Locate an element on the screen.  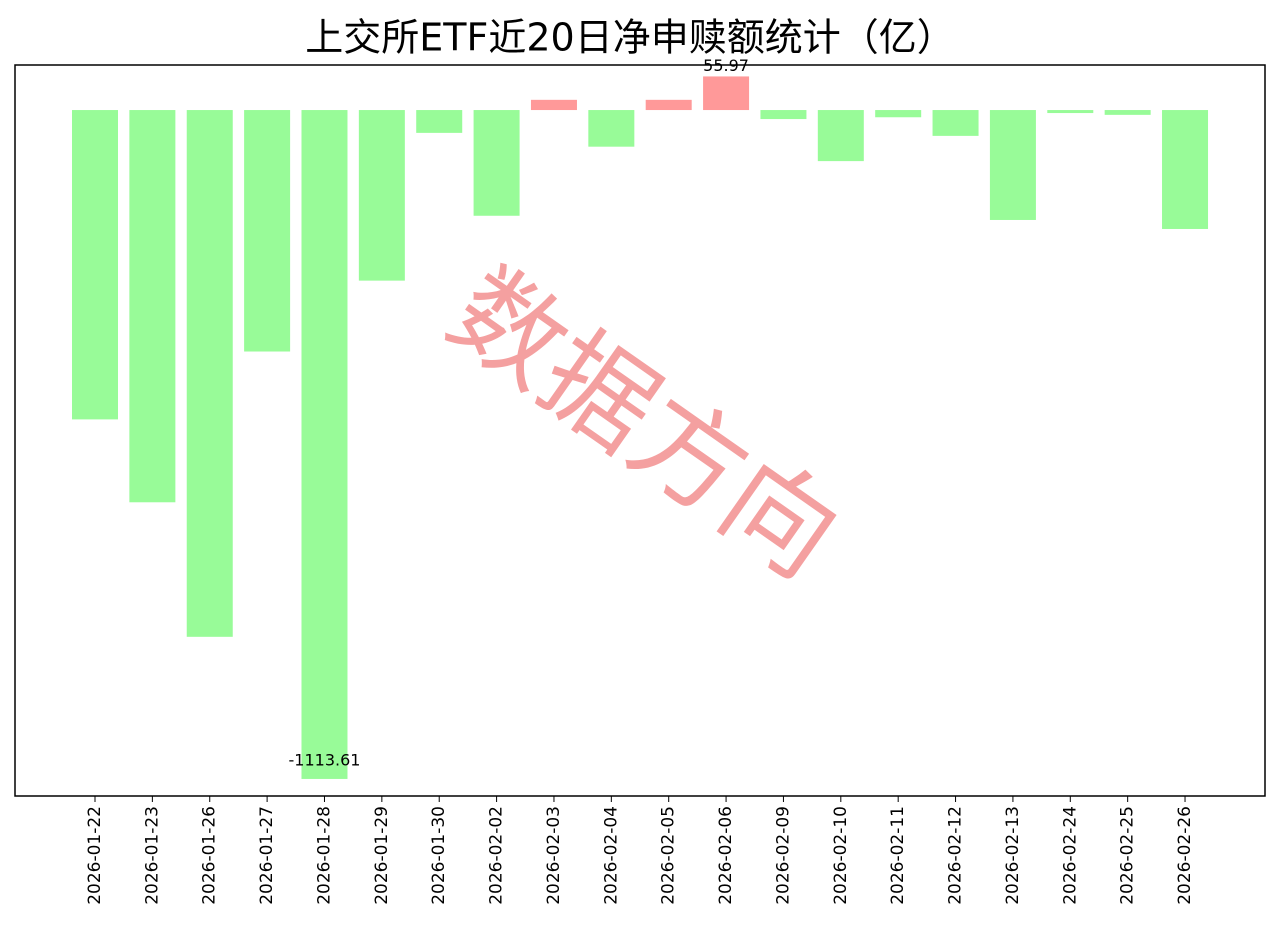
x-tick-label: 2026-01-23 is located at coordinates (152, 855).